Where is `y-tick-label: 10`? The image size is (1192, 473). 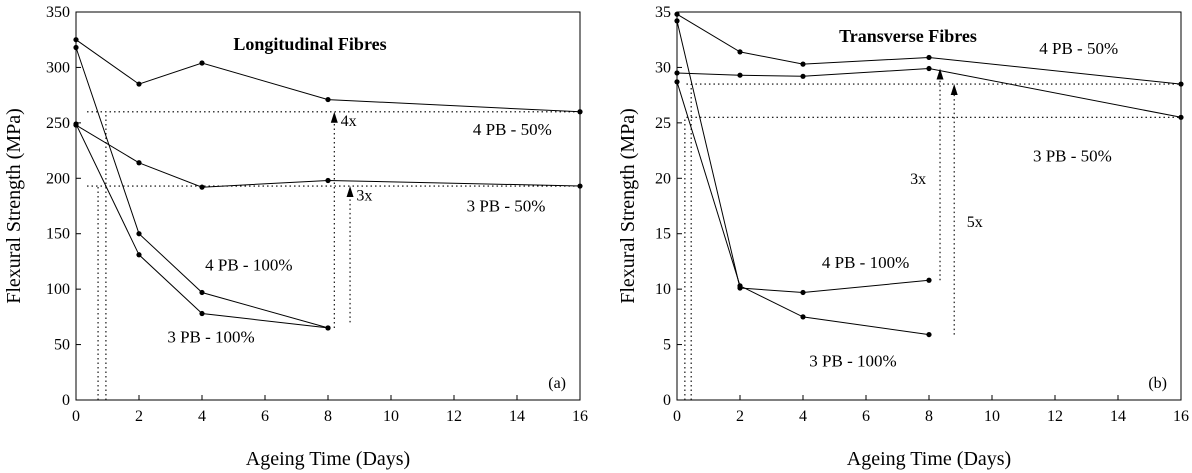 y-tick-label: 10 is located at coordinates (663, 289).